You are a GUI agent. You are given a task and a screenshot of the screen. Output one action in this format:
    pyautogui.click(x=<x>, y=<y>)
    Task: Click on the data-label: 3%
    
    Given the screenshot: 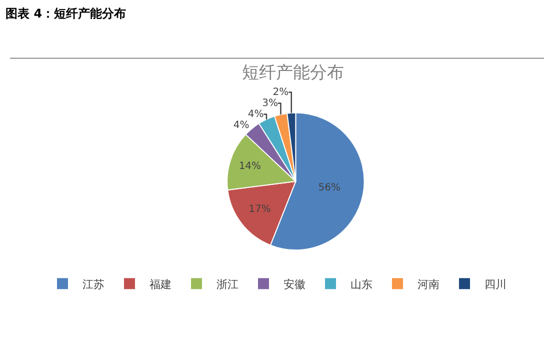 What is the action you would take?
    pyautogui.click(x=270, y=103)
    